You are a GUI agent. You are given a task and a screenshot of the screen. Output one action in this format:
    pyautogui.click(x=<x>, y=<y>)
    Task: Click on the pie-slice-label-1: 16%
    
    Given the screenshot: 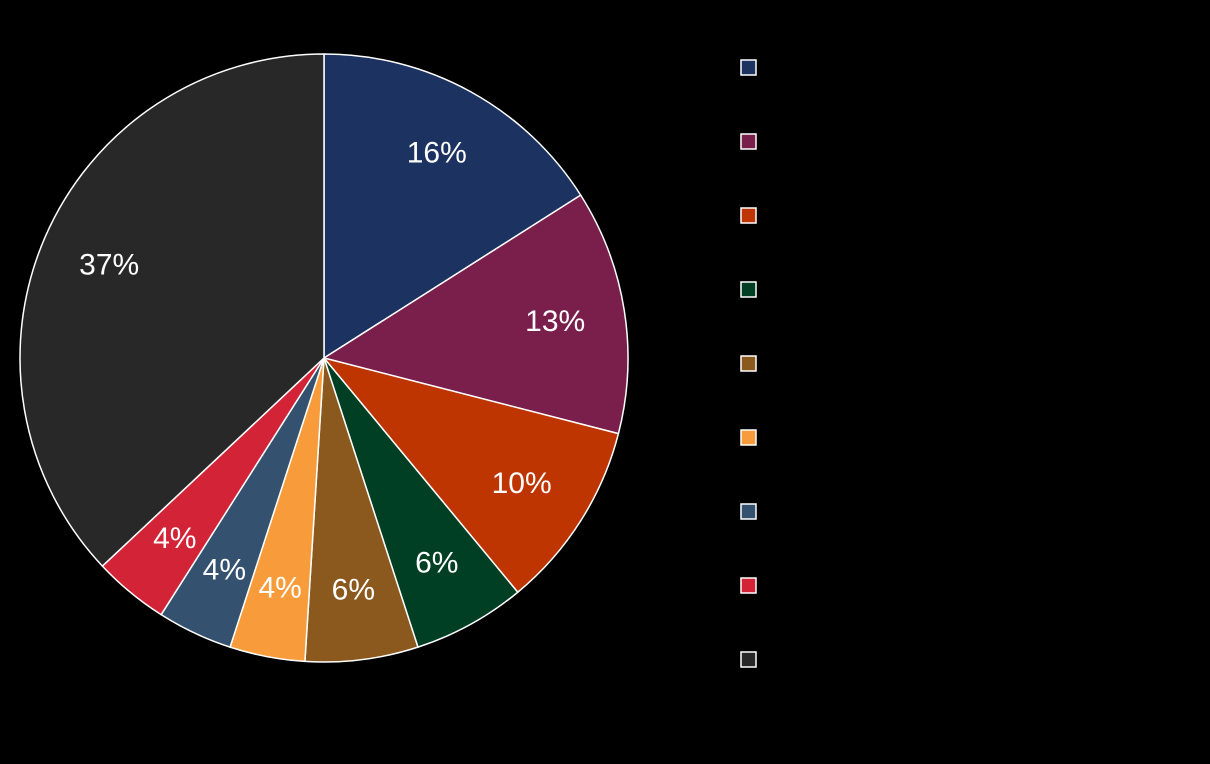 What is the action you would take?
    pyautogui.click(x=437, y=152)
    